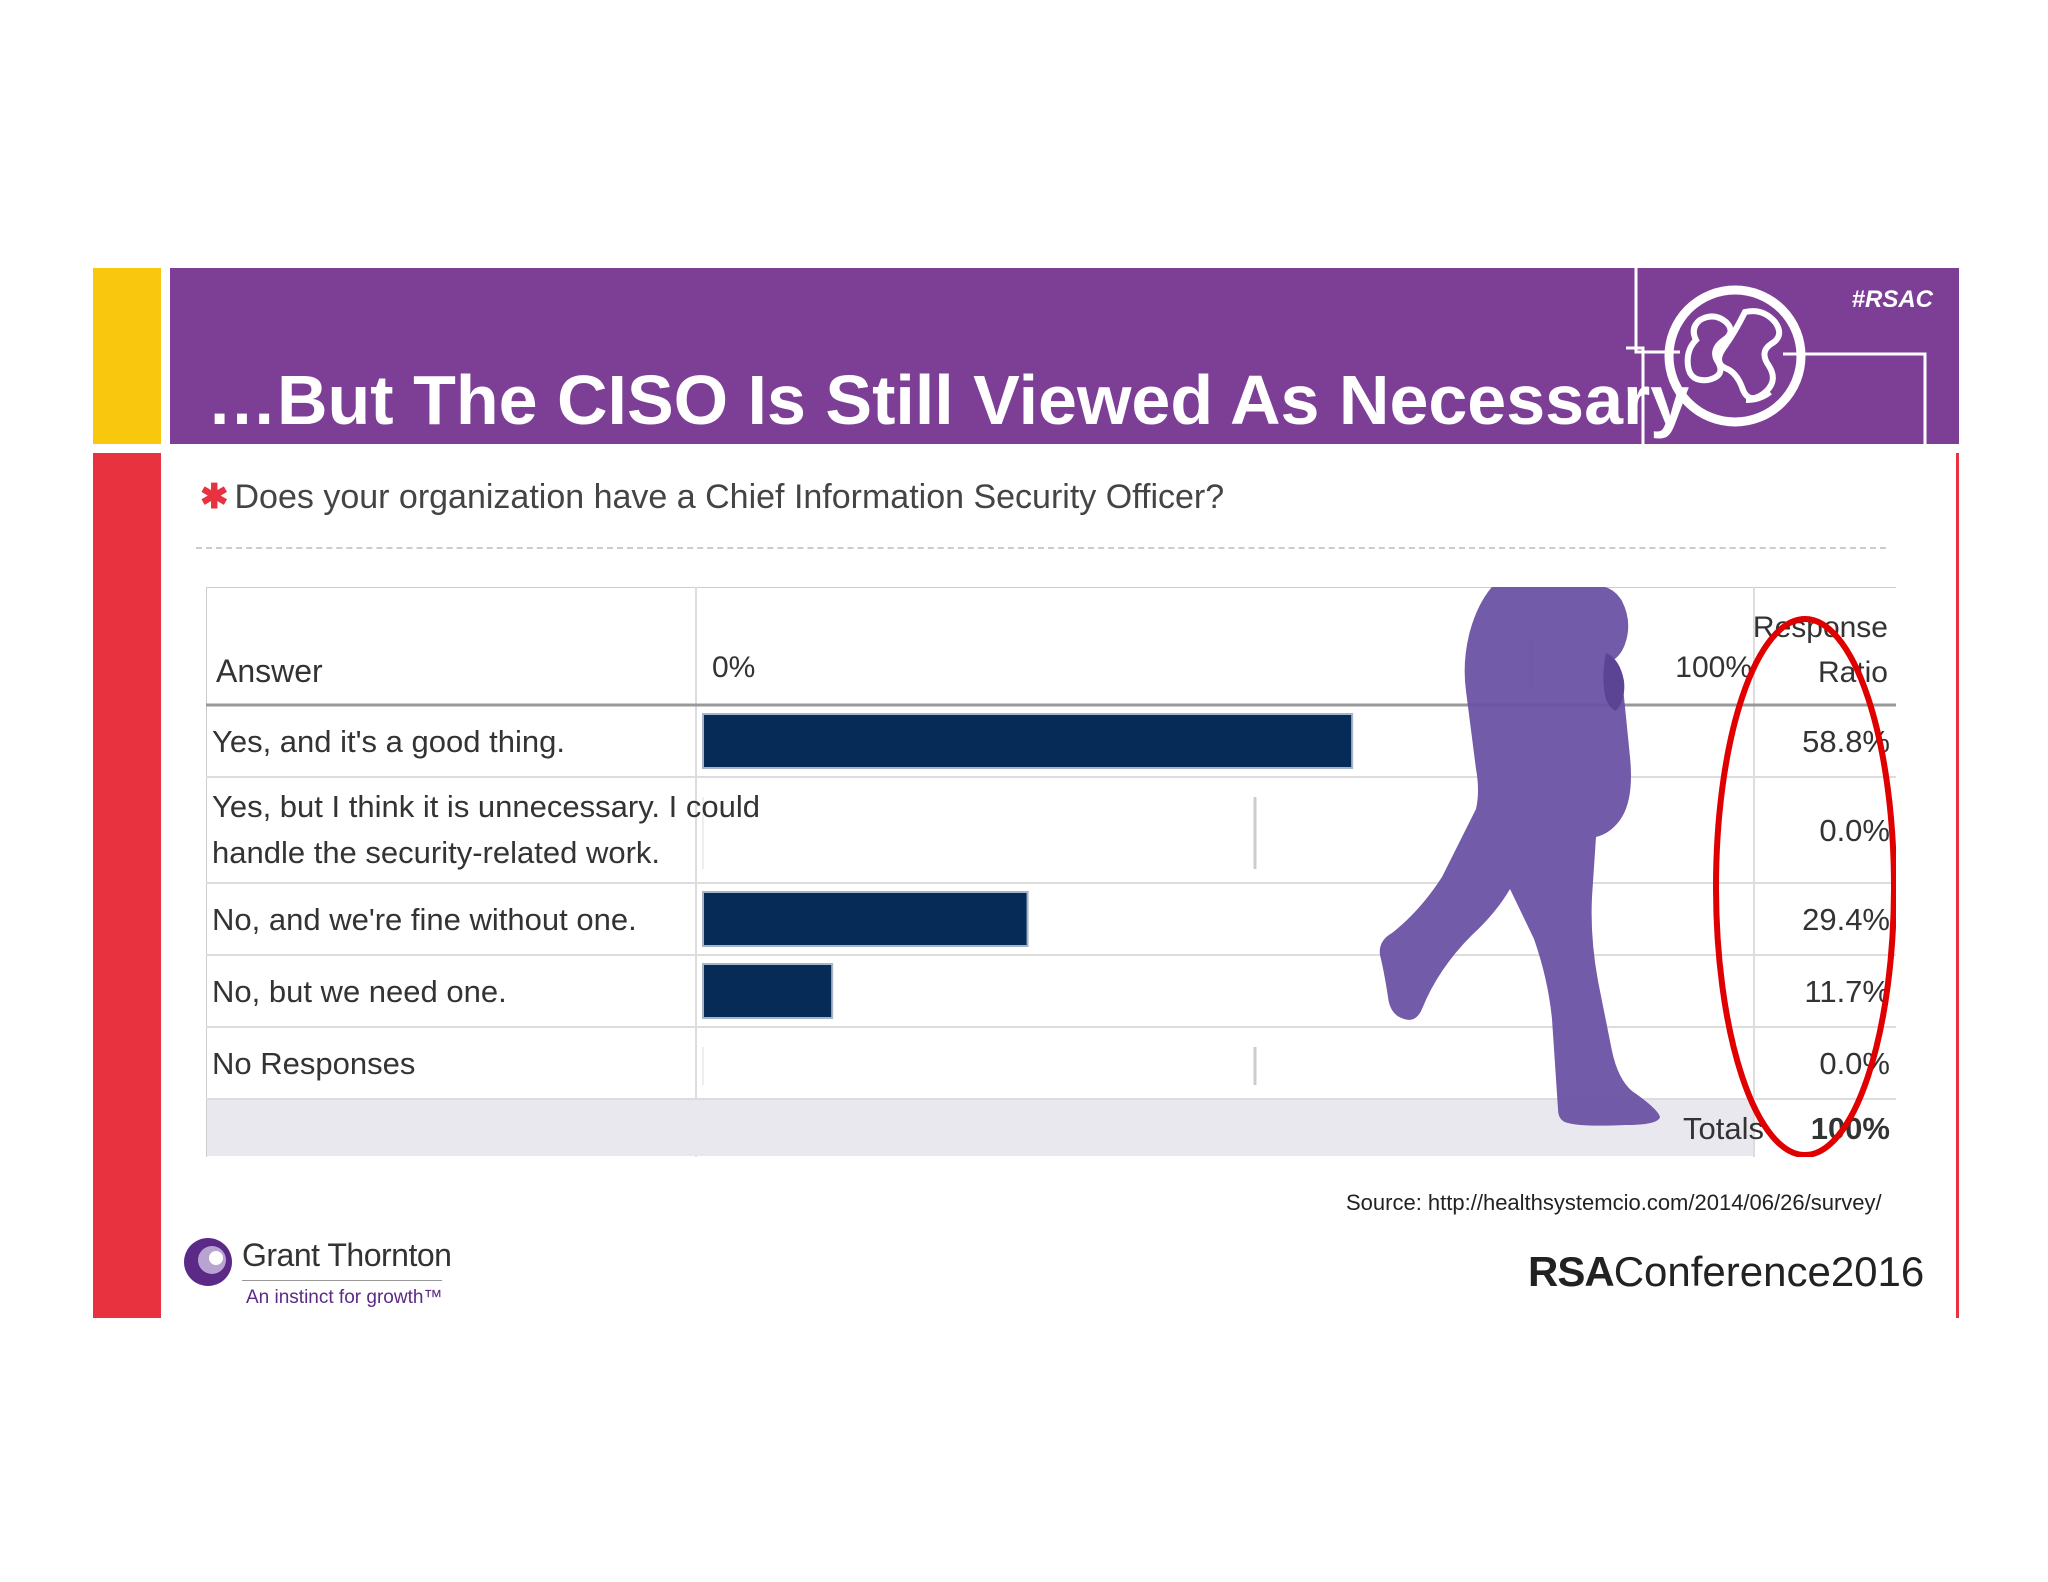 This screenshot has width=2048, height=1582. Describe the element at coordinates (733, 667) in the screenshot. I see `axis-min-label: 0%` at that location.